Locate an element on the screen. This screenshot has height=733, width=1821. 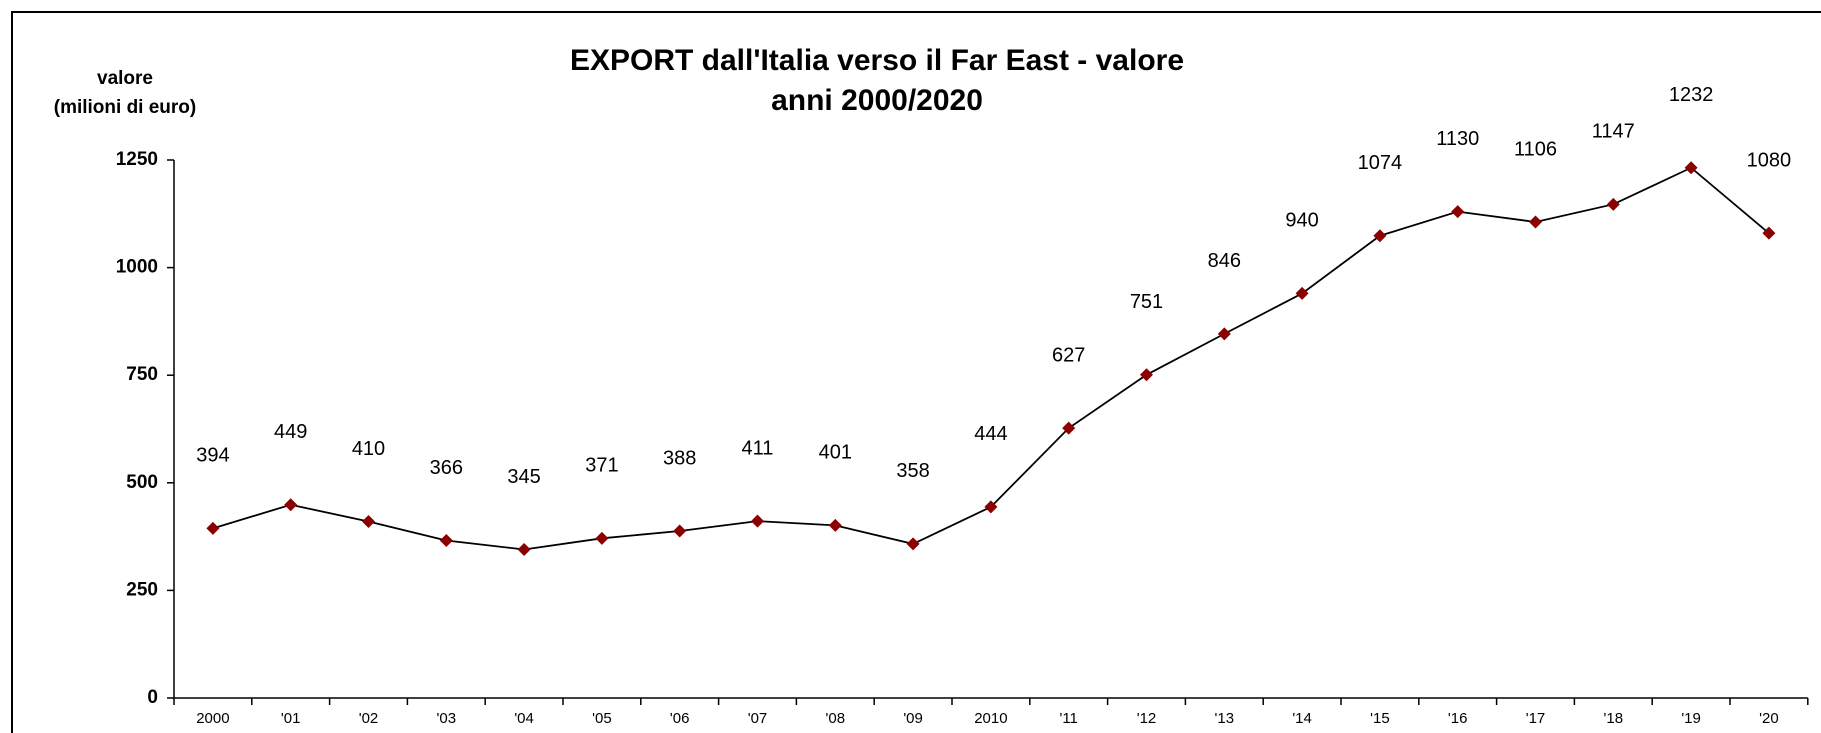
data-label: 1074 is located at coordinates (1380, 163).